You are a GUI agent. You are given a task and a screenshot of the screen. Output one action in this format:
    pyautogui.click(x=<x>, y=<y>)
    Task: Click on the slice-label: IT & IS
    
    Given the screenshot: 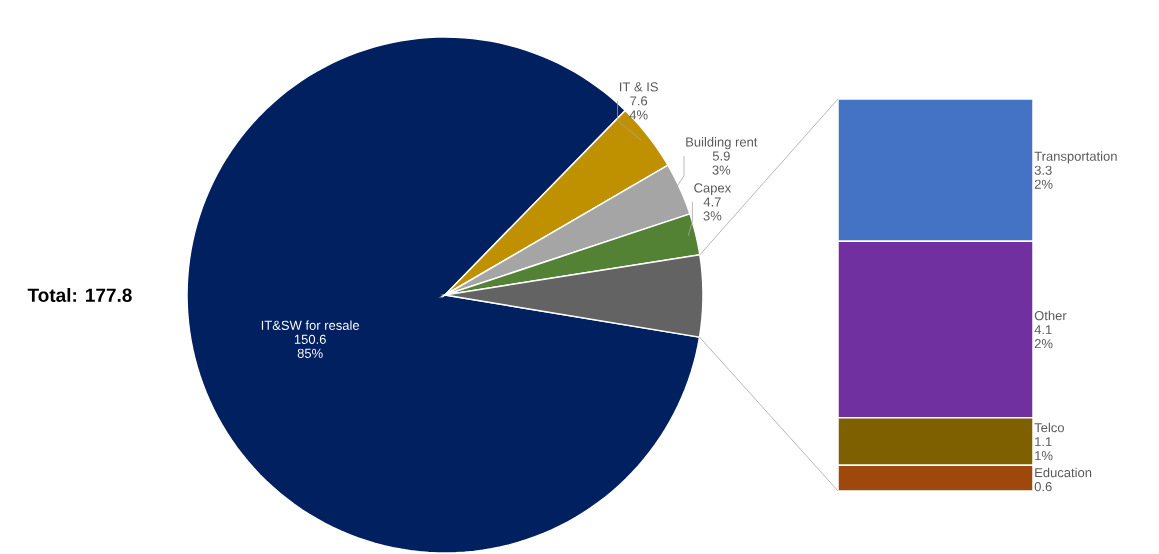 What is the action you would take?
    pyautogui.click(x=639, y=87)
    